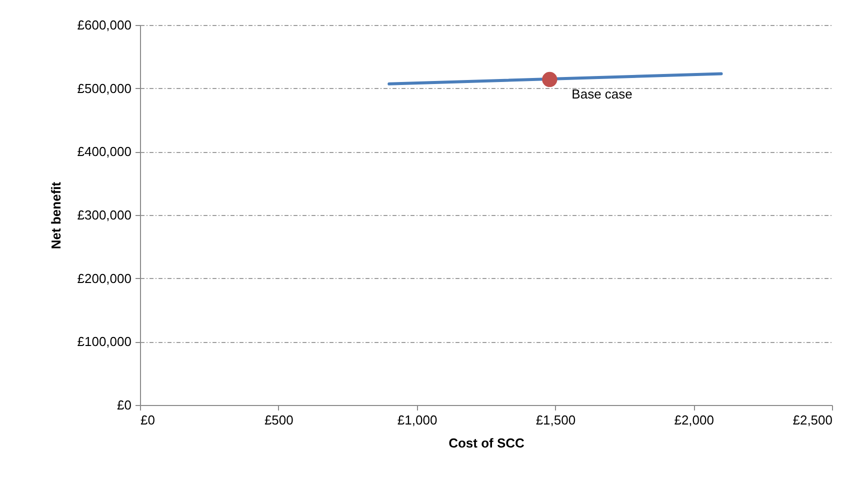 The width and height of the screenshot is (866, 484). Describe the element at coordinates (487, 443) in the screenshot. I see `x-axis-title: Cost of SCC` at that location.